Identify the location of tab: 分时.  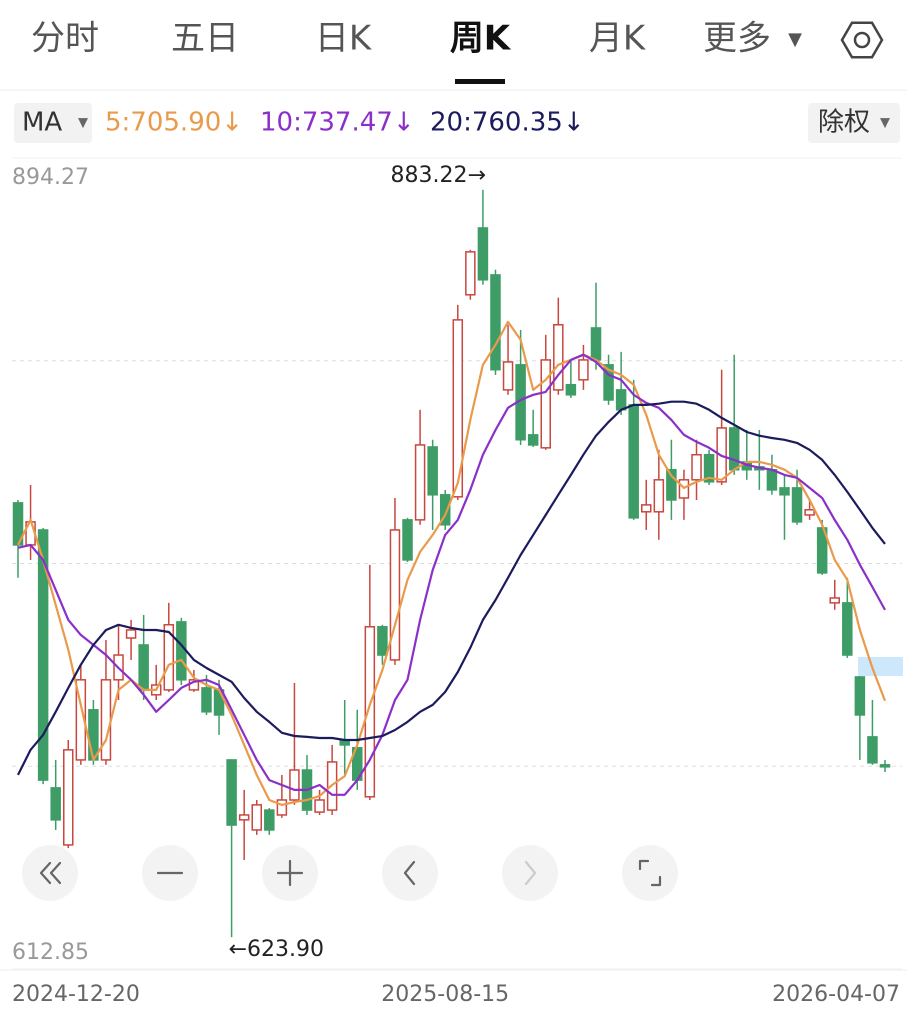
(65, 39).